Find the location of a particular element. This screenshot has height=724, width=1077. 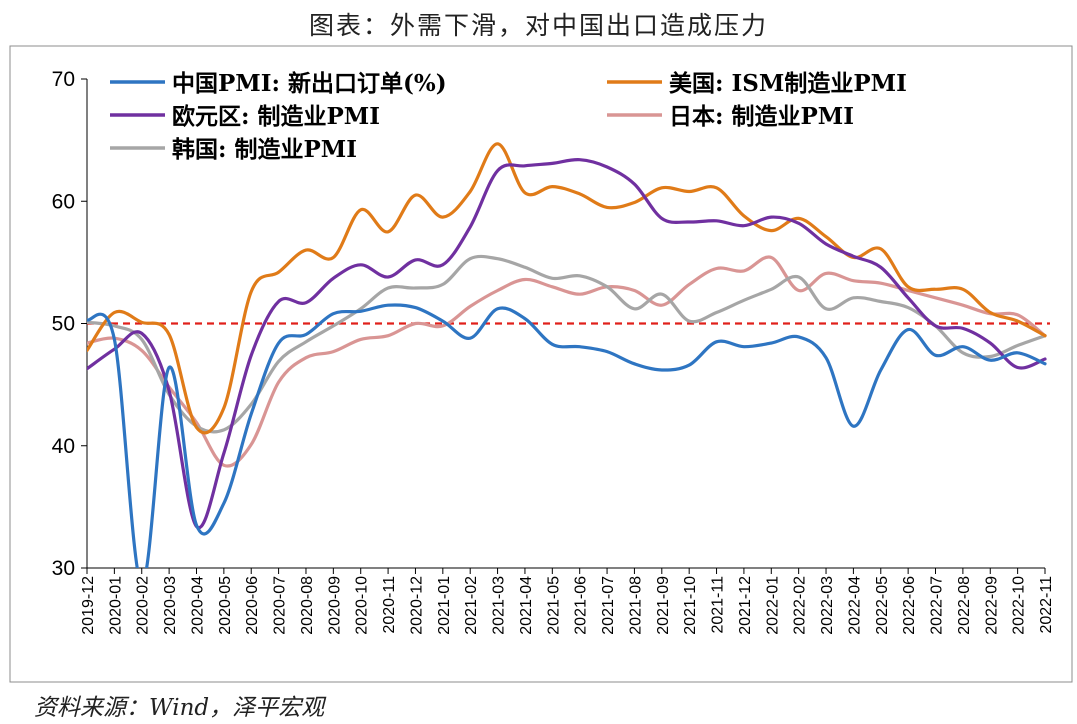

y-tick-label: 40 is located at coordinates (63, 446).